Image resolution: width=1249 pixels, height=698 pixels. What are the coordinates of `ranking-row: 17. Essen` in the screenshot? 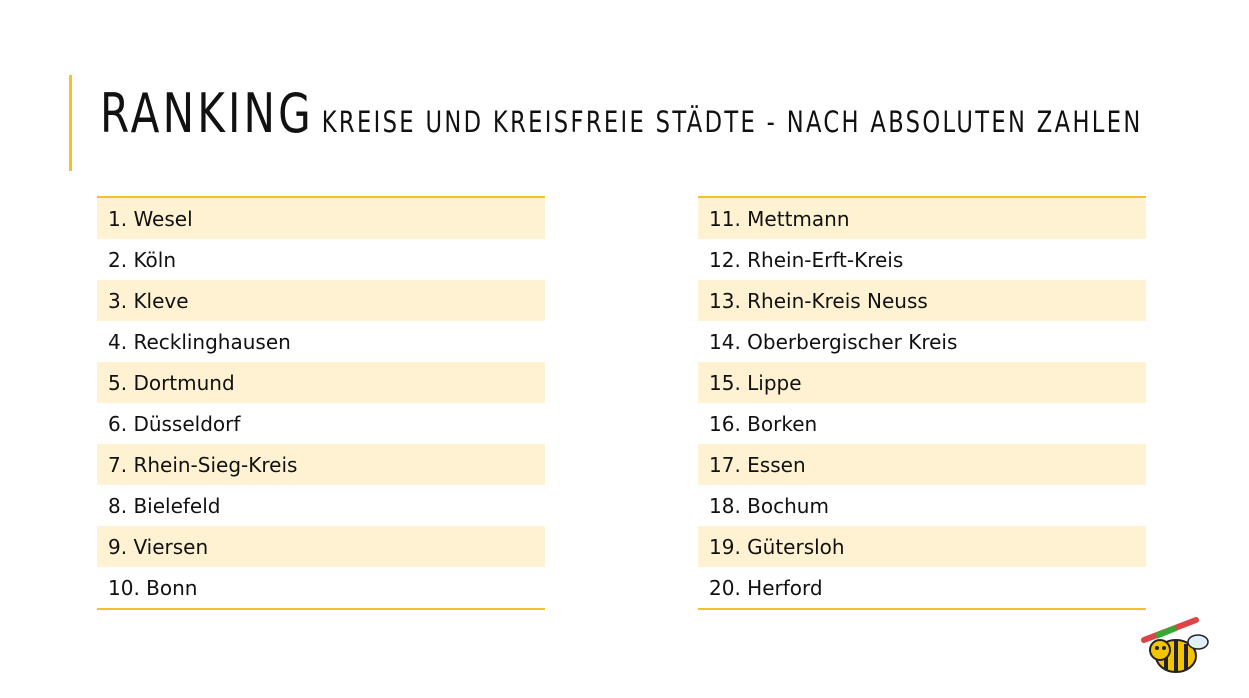 It's located at (922, 464).